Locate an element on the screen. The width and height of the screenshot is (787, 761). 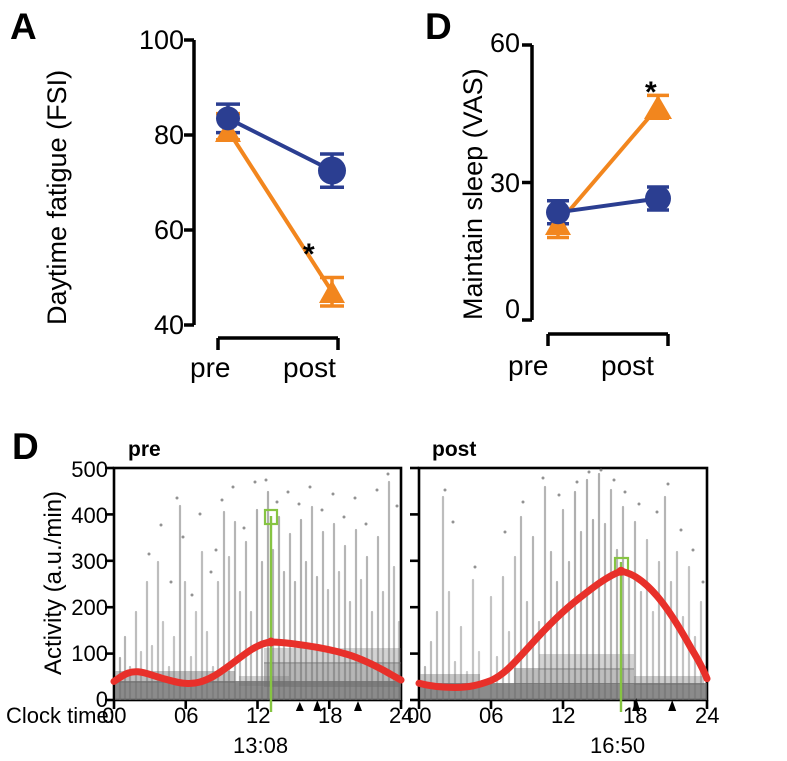
panel-a-y-axis-line is located at coordinates (190, 182).